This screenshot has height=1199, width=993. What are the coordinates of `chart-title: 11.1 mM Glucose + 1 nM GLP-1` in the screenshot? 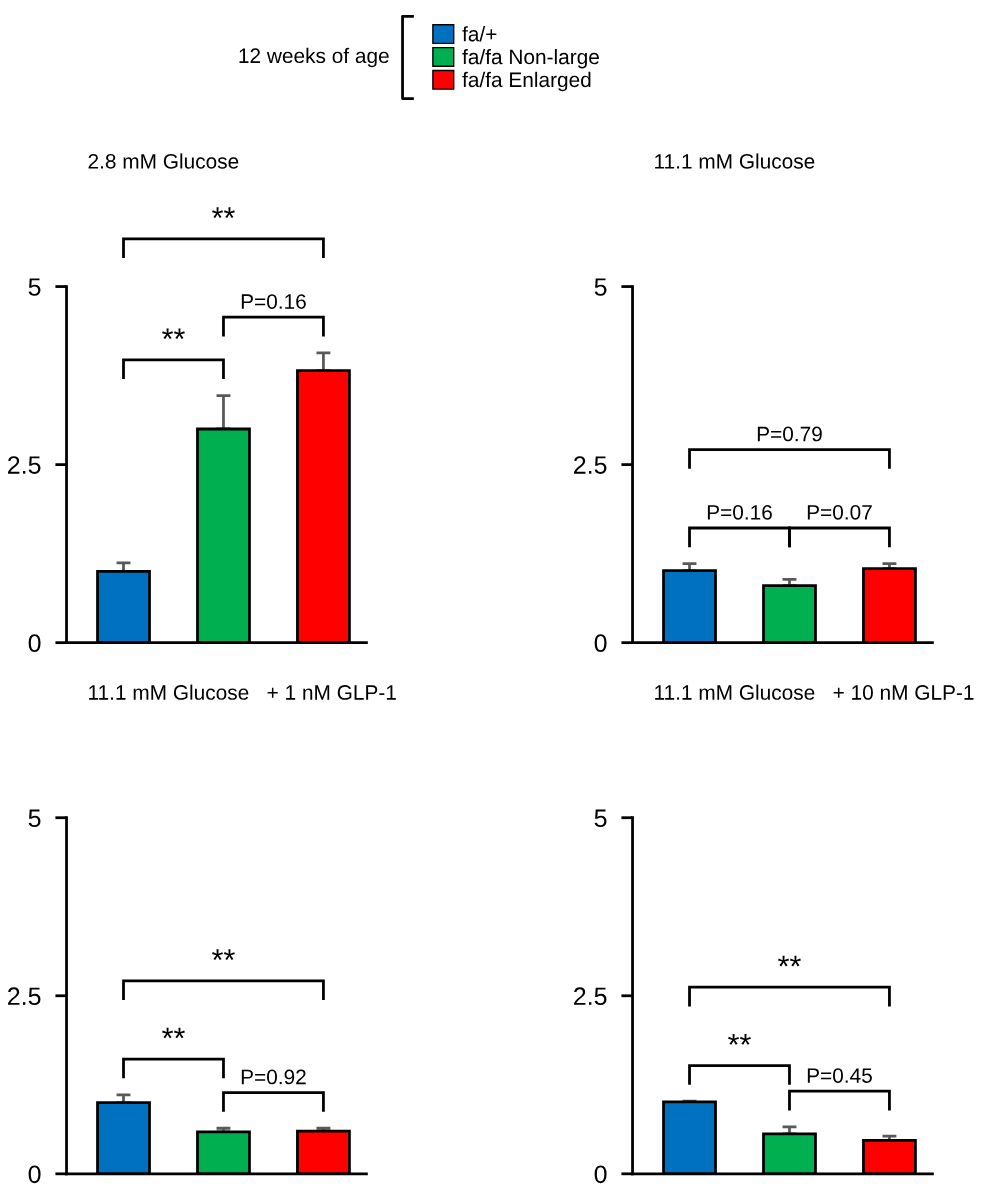 It's located at (242, 692).